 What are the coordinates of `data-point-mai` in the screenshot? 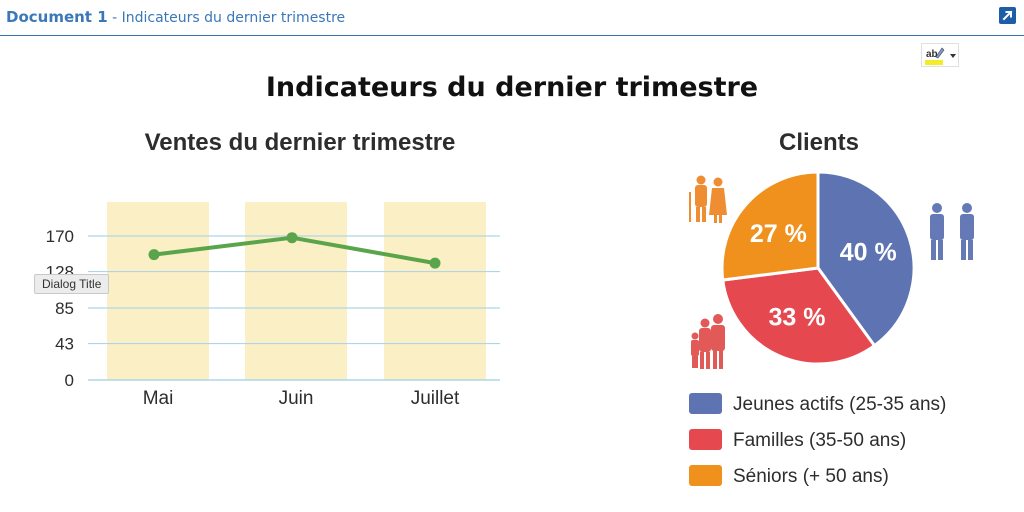 It's located at (154, 255).